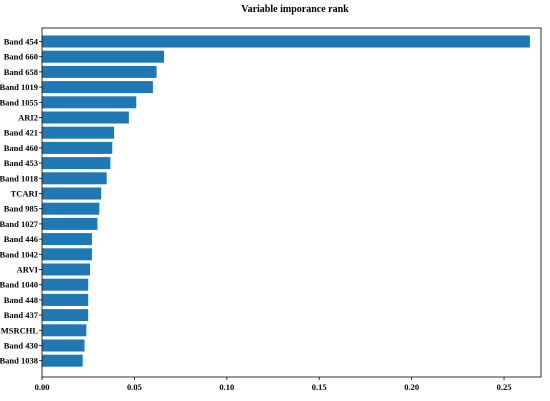  What do you see at coordinates (66, 269) in the screenshot?
I see `bar-arvi` at bounding box center [66, 269].